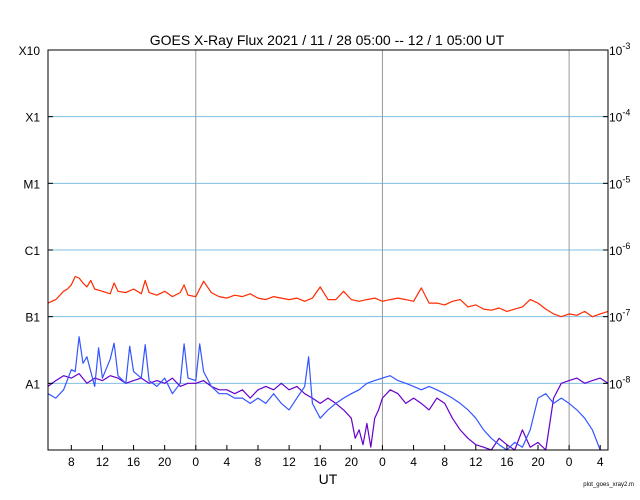 This screenshot has width=640, height=500. Describe the element at coordinates (32, 318) in the screenshot. I see `y-left-label: B1` at that location.